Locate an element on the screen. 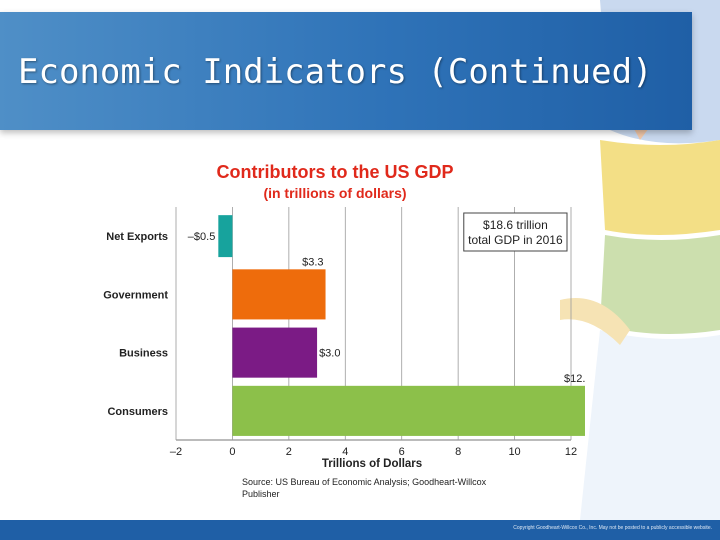 The width and height of the screenshot is (720, 540). x-axis-label: Trillions of Dollars is located at coordinates (372, 464).